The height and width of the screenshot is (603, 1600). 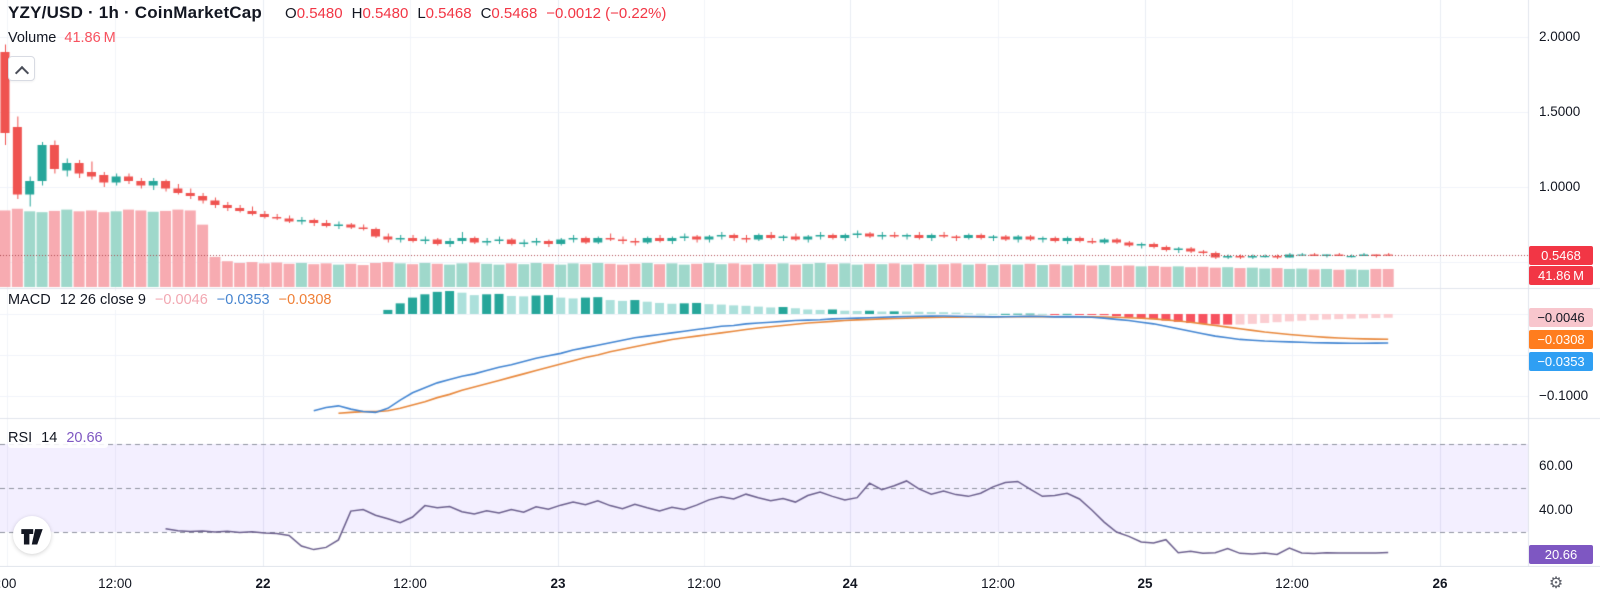 I want to click on last-volume-badge: 41.86 M, so click(x=1561, y=275).